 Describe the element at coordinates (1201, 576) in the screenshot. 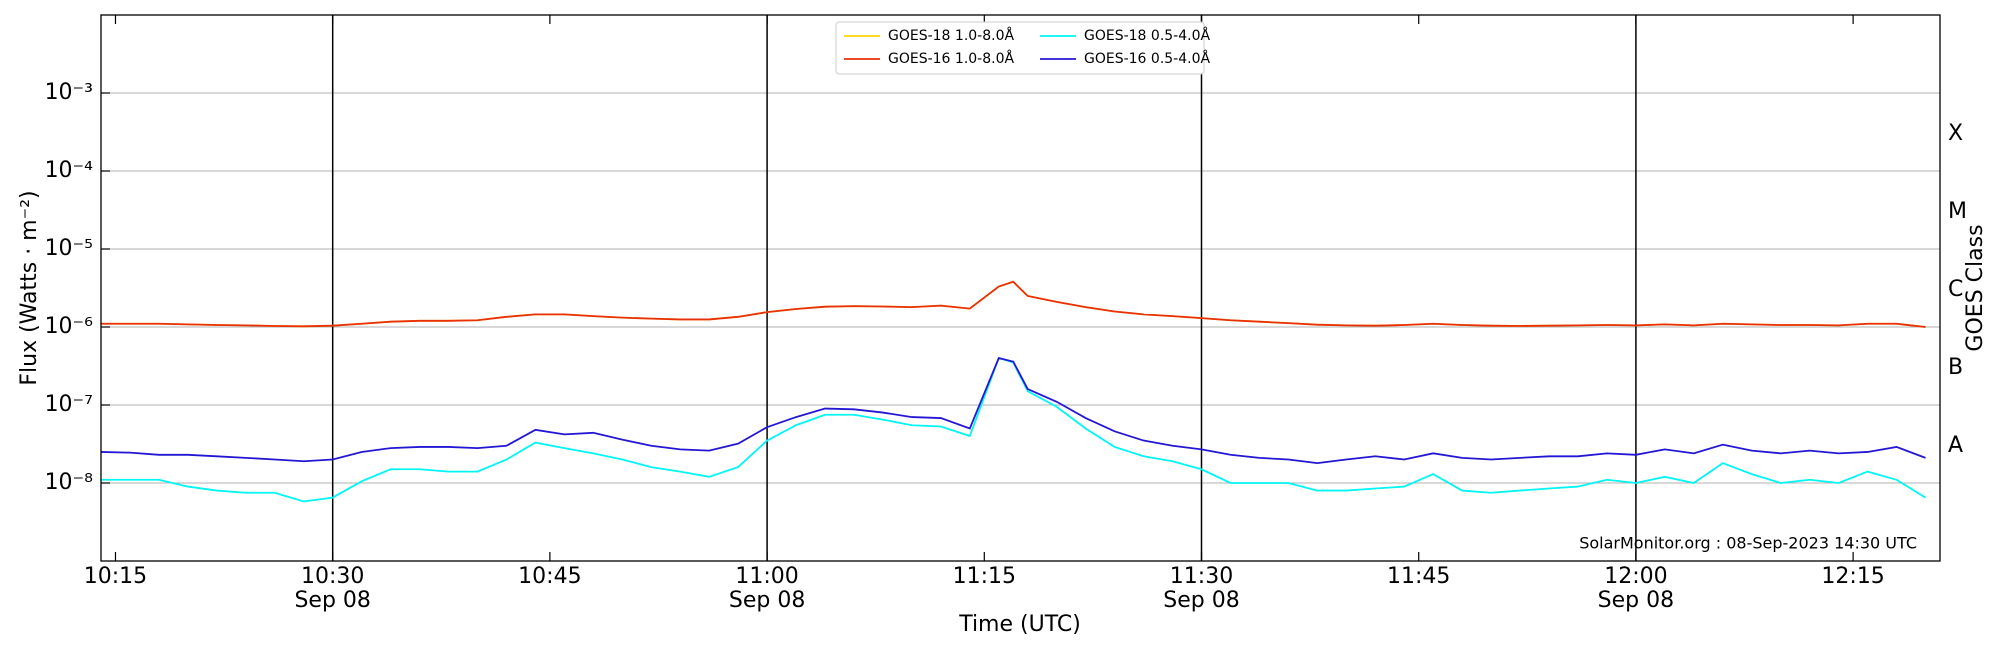

I see `x-tick-label: 11:30` at that location.